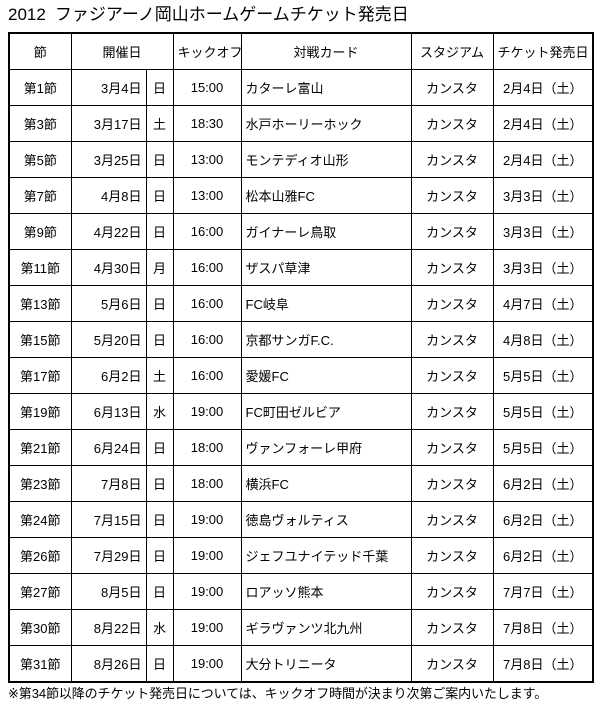  Describe the element at coordinates (108, 375) in the screenshot. I see `cell-date: 6月2日` at that location.